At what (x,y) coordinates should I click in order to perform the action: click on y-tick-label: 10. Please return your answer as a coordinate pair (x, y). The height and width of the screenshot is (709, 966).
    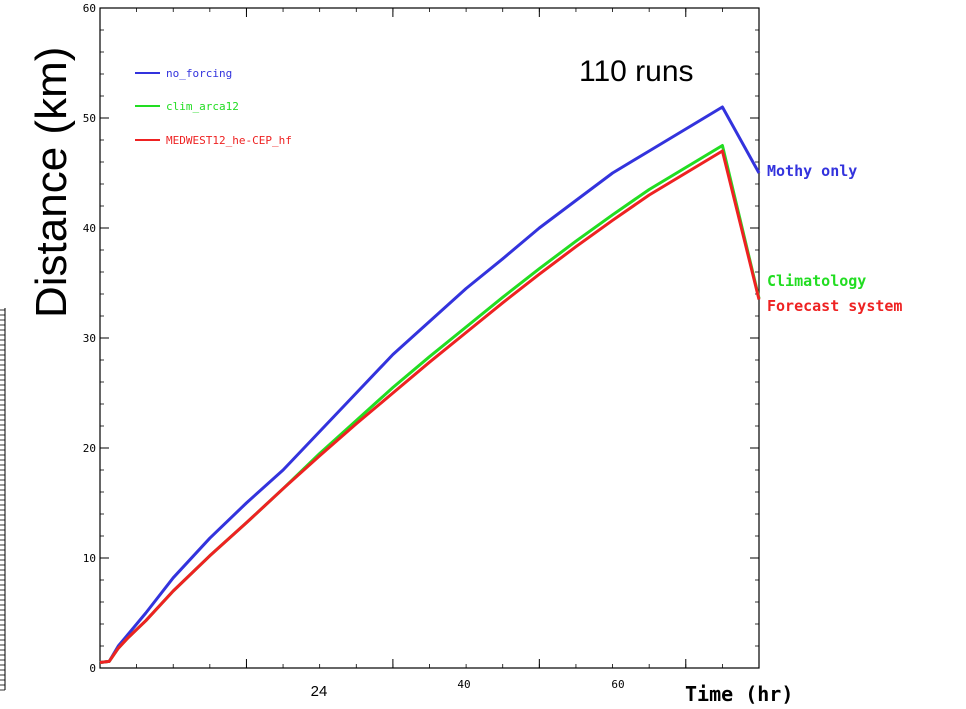
    Looking at the image, I should click on (89, 558).